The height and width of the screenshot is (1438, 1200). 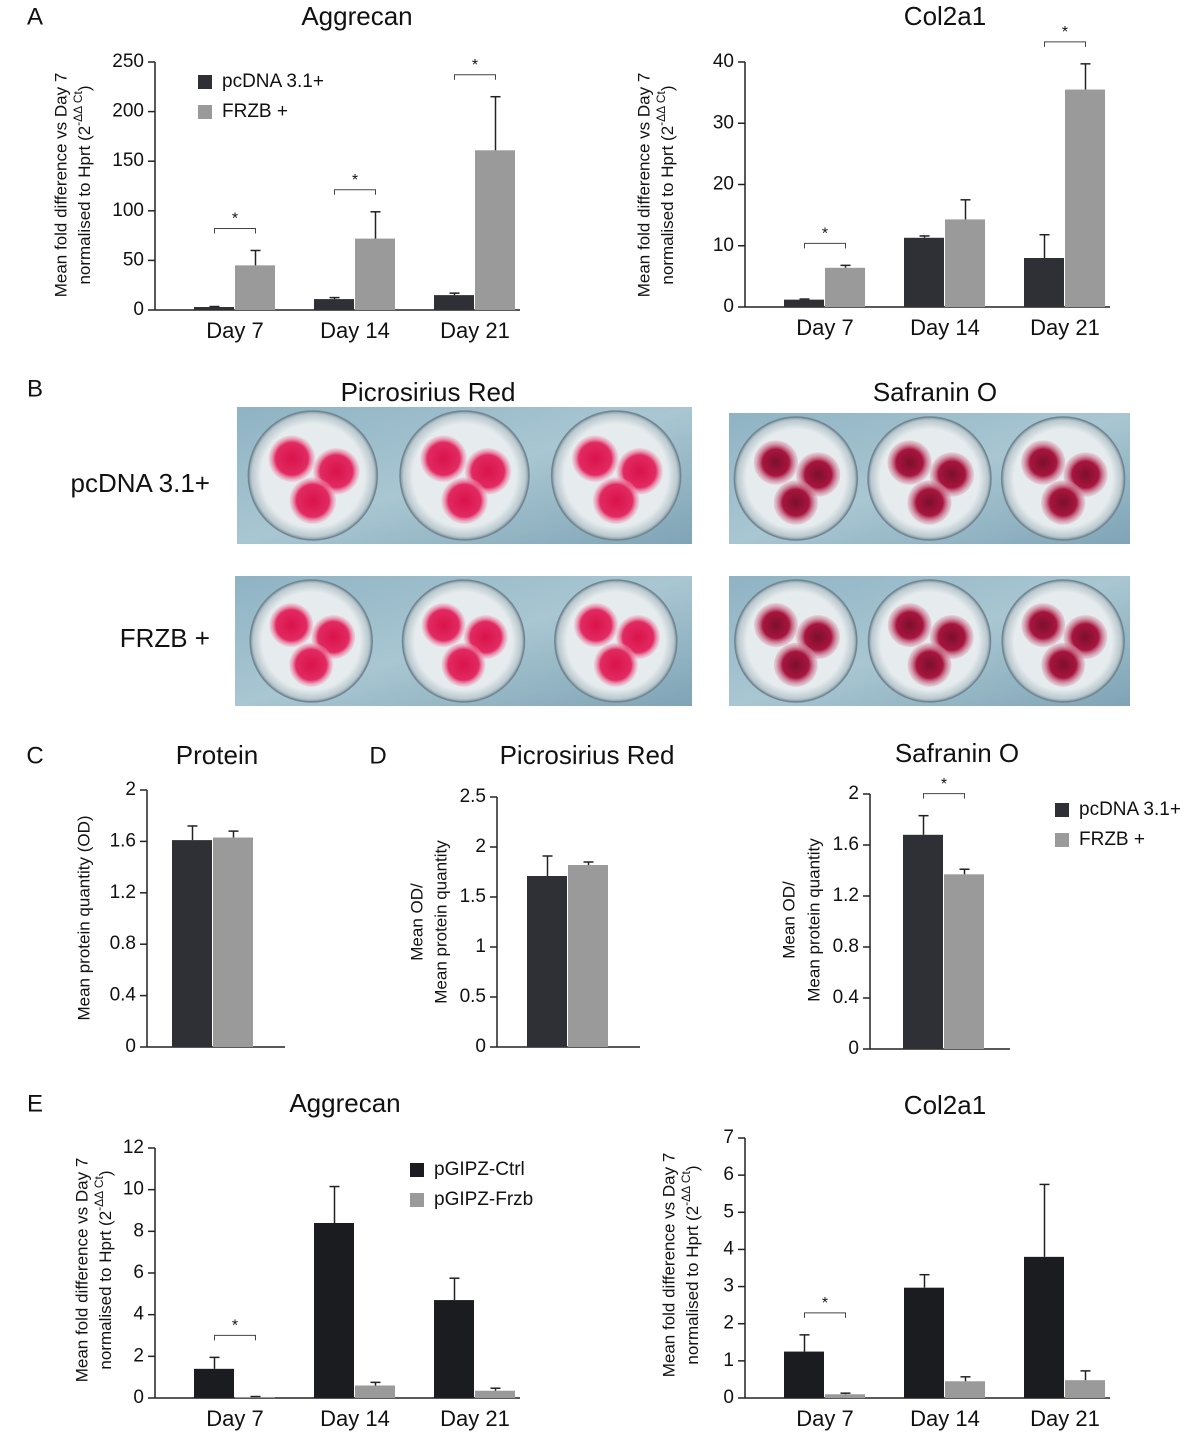 What do you see at coordinates (255, 111) in the screenshot?
I see `legend-label: FRZB +` at bounding box center [255, 111].